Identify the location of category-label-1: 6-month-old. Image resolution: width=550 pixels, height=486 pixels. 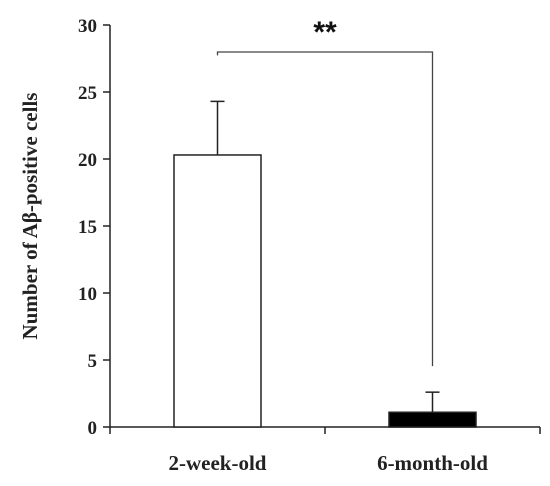
(432, 463).